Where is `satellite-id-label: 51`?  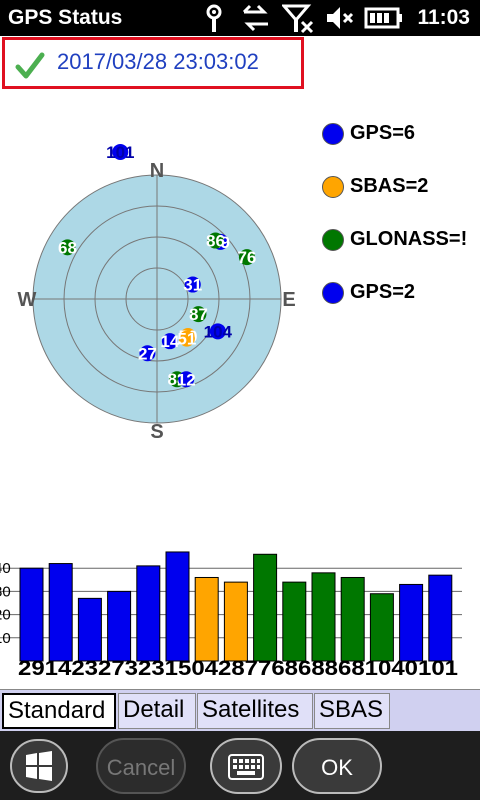
satellite-id-label: 51 is located at coordinates (186, 339).